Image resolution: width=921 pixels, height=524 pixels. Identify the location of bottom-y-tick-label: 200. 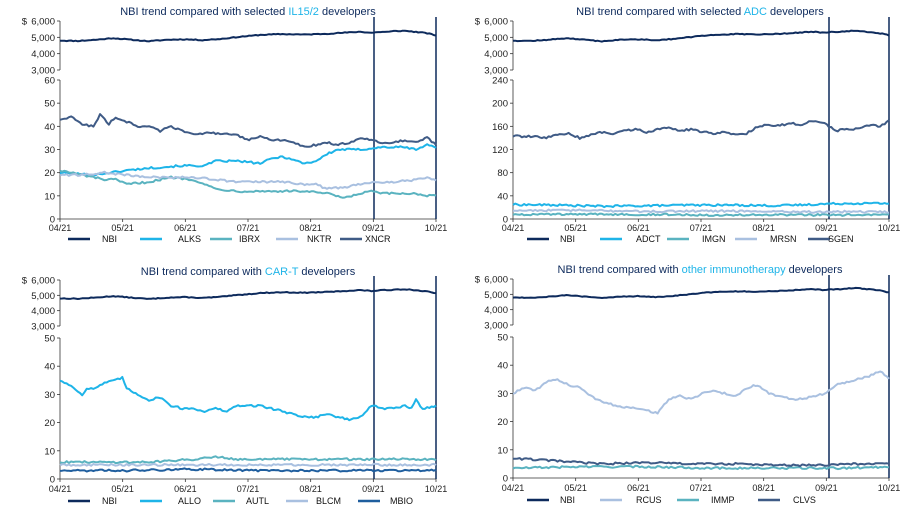
(500, 104).